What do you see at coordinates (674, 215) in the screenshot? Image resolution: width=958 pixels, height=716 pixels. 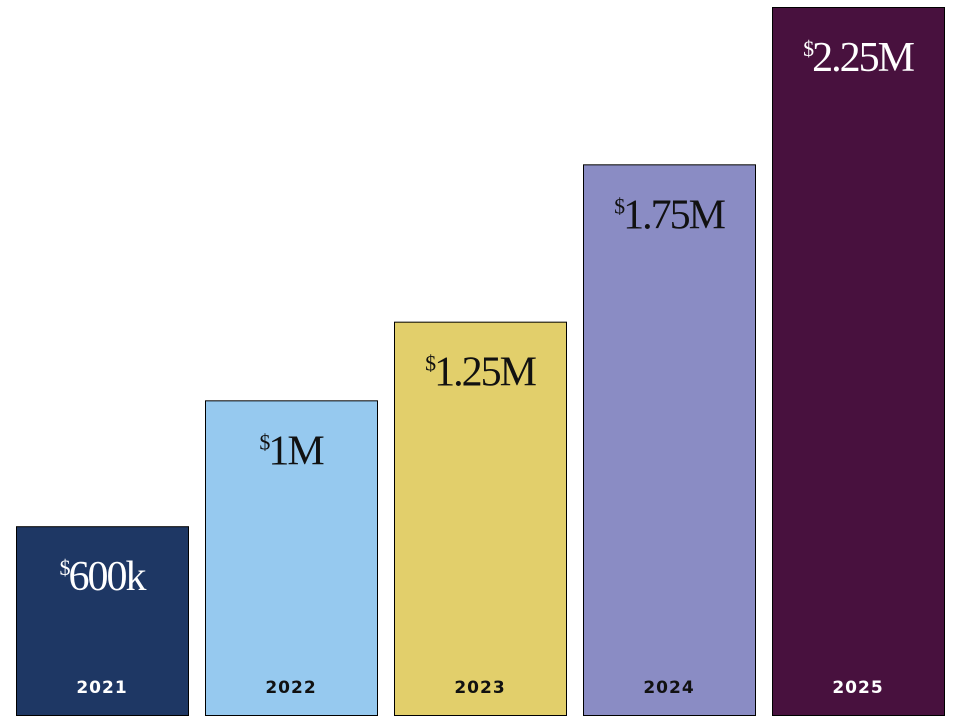 I see `amount: 1.75M` at bounding box center [674, 215].